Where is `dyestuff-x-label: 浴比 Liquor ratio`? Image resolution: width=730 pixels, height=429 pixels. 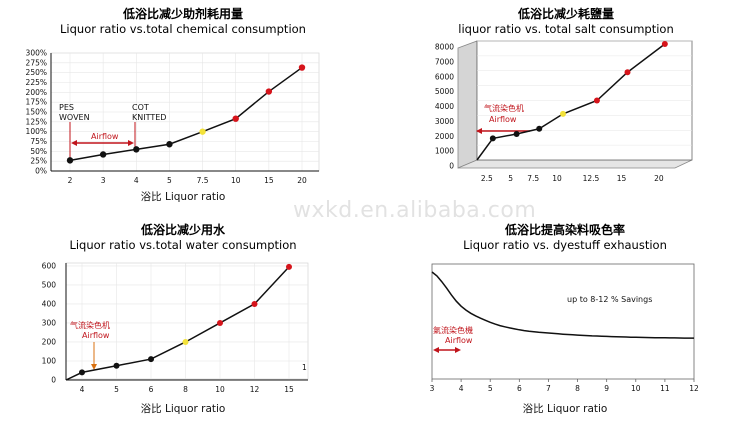
dyestuff-x-label: 浴比 Liquor ratio is located at coordinates (565, 408).